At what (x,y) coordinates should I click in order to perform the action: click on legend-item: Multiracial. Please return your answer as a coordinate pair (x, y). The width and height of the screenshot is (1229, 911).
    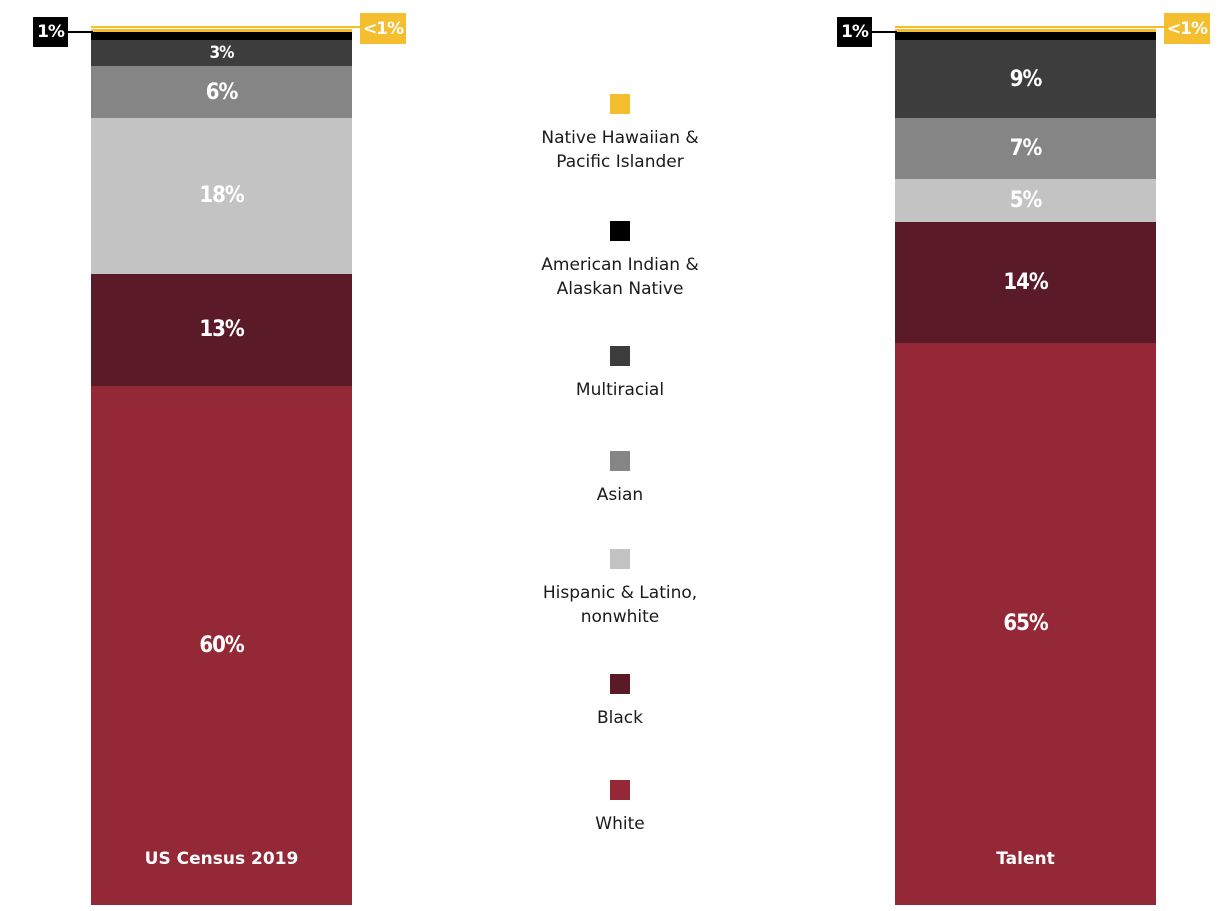
    Looking at the image, I should click on (620, 374).